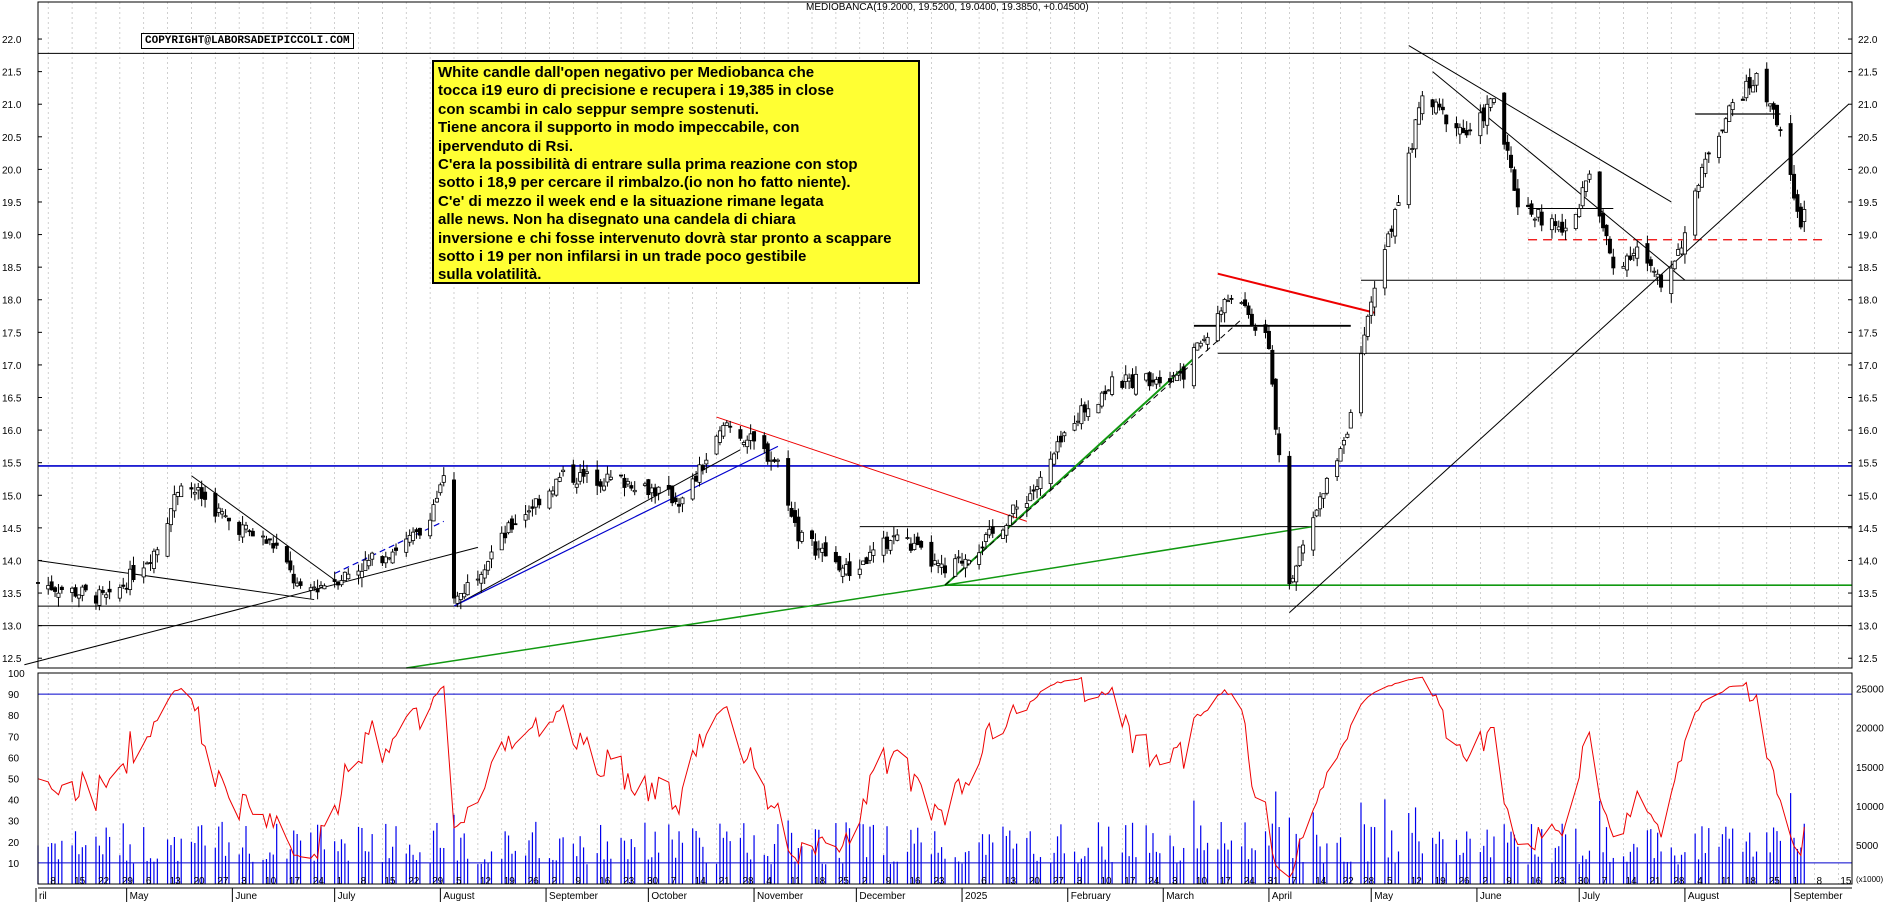 This screenshot has width=1890, height=902. Describe the element at coordinates (1868, 561) in the screenshot. I see `price-y-tick-label-right: 14.0` at that location.